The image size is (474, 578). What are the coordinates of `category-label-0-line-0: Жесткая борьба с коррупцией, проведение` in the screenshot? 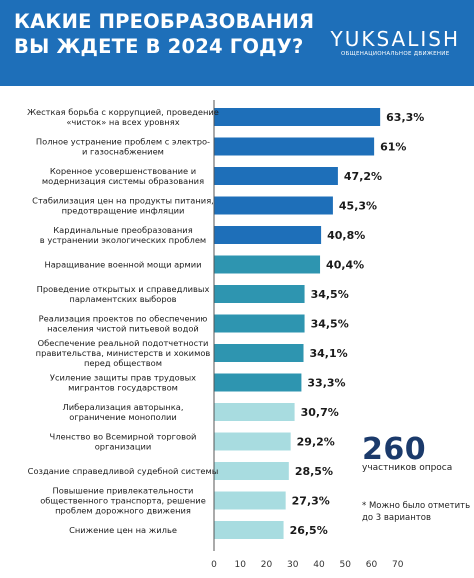 It's located at (123, 112).